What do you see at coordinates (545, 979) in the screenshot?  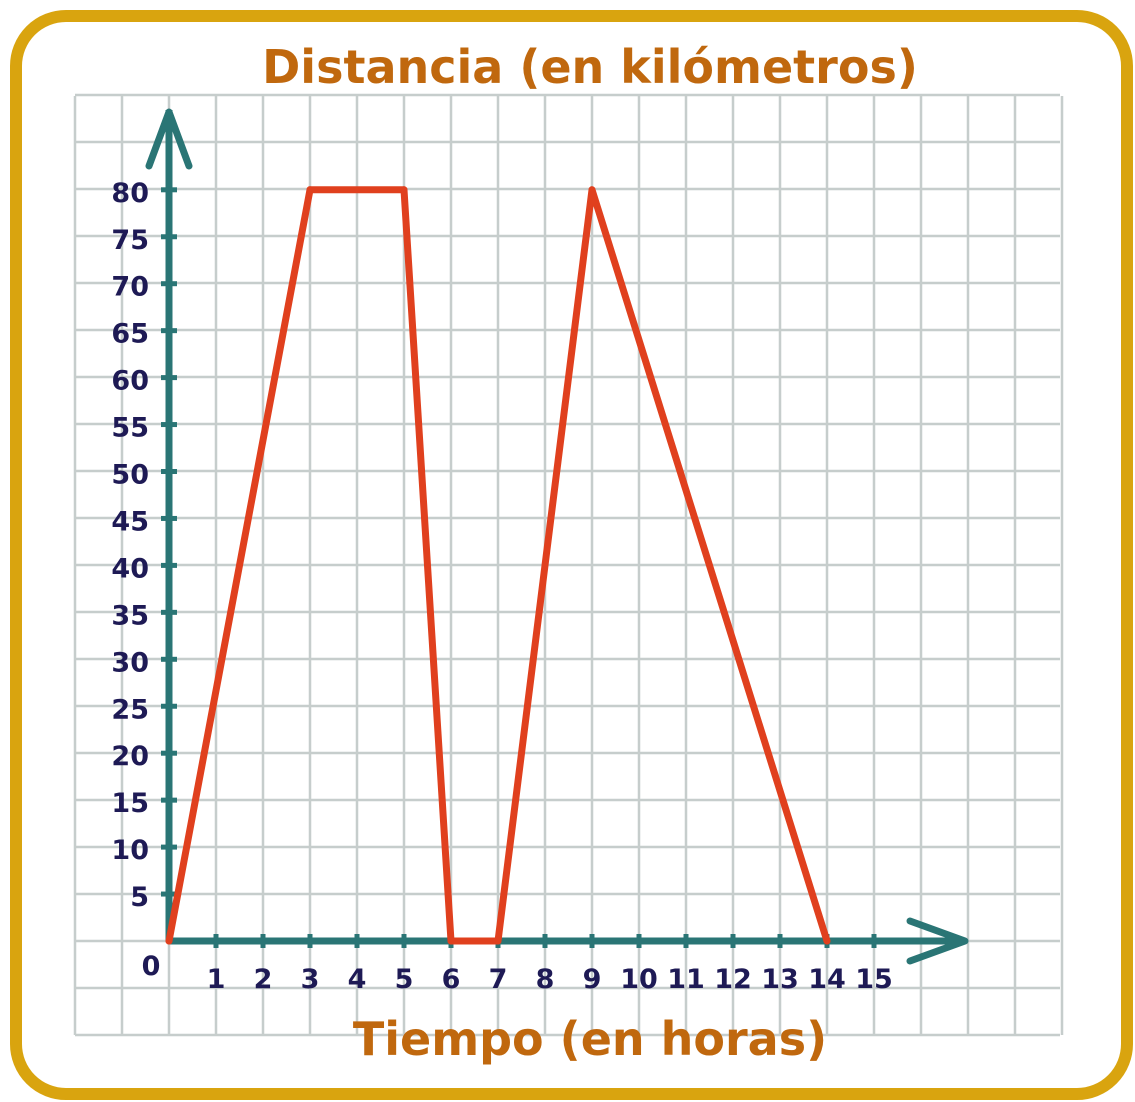 I see `x-tick-label: 8` at bounding box center [545, 979].